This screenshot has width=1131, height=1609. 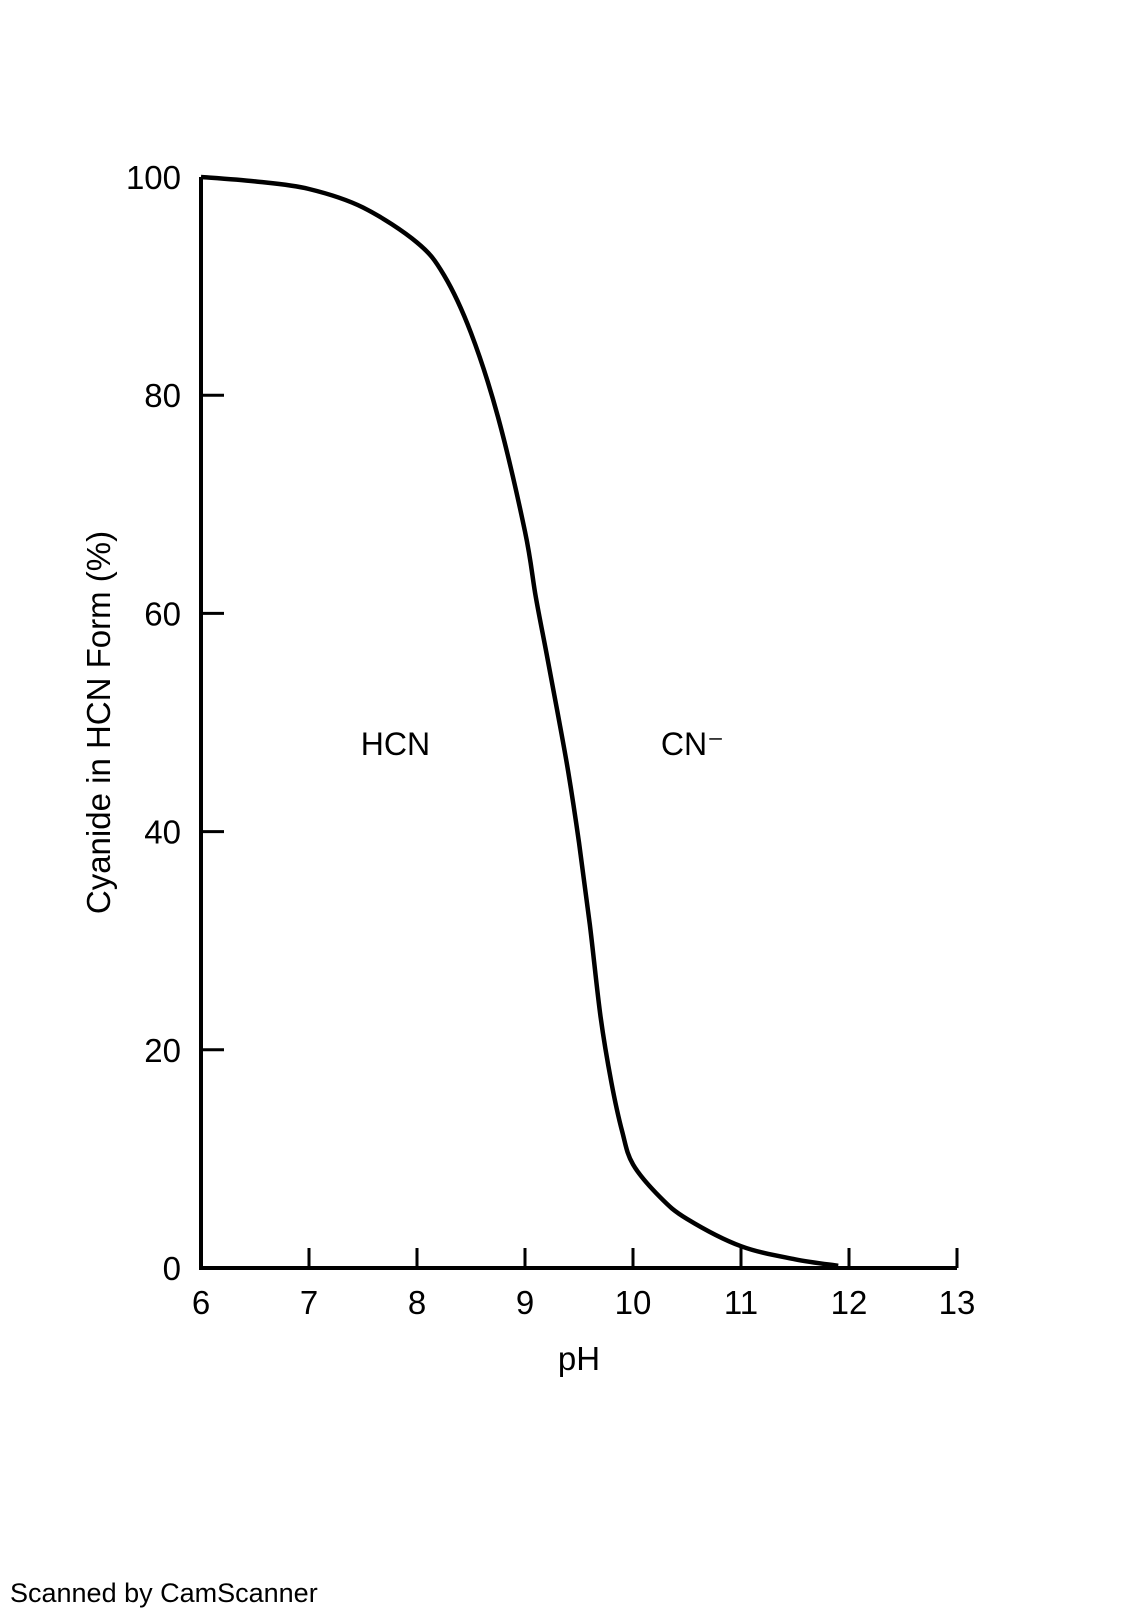 I want to click on x-tick-label: 13, so click(x=957, y=1302).